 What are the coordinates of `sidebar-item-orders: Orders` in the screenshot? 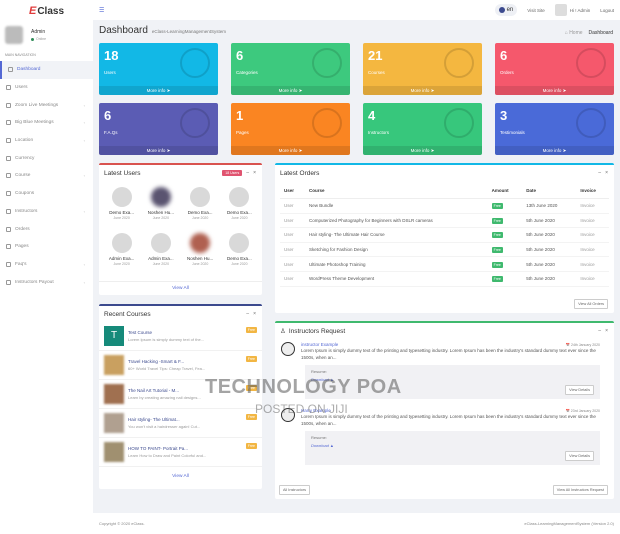 It's located at (46, 229).